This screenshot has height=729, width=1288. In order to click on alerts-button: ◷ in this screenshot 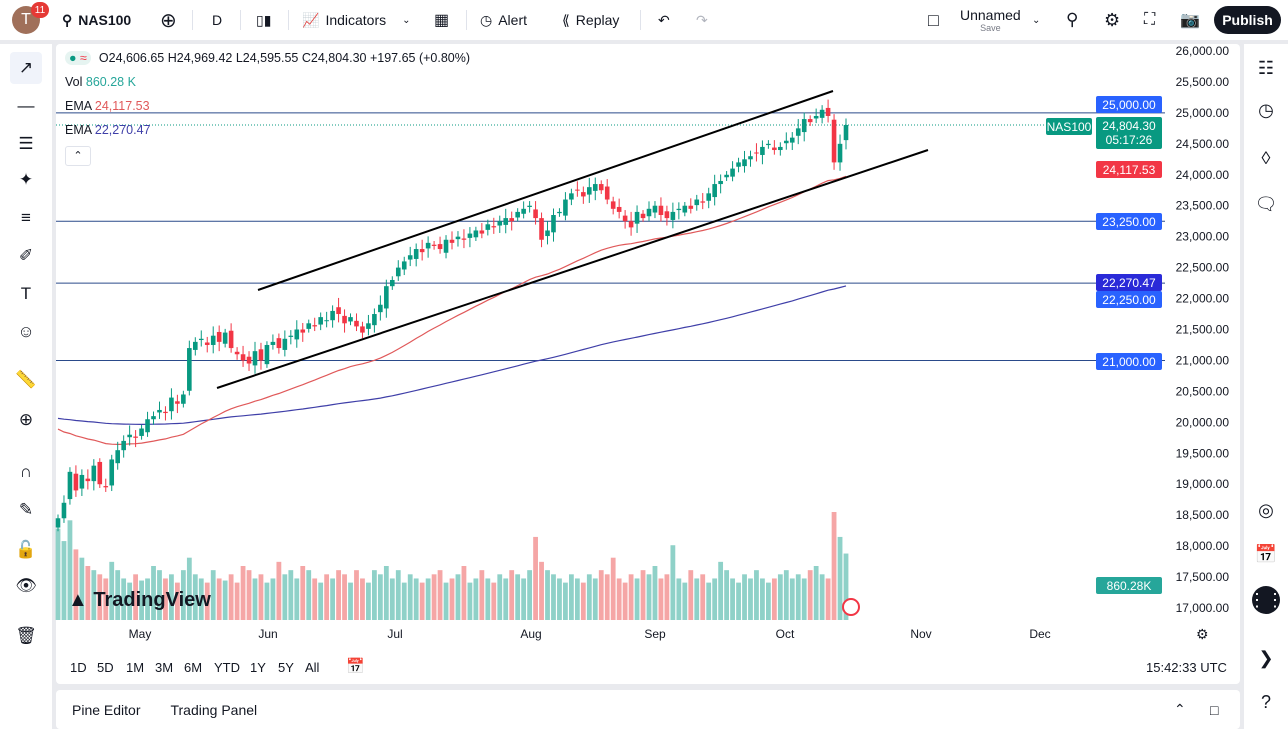, I will do `click(1266, 110)`.